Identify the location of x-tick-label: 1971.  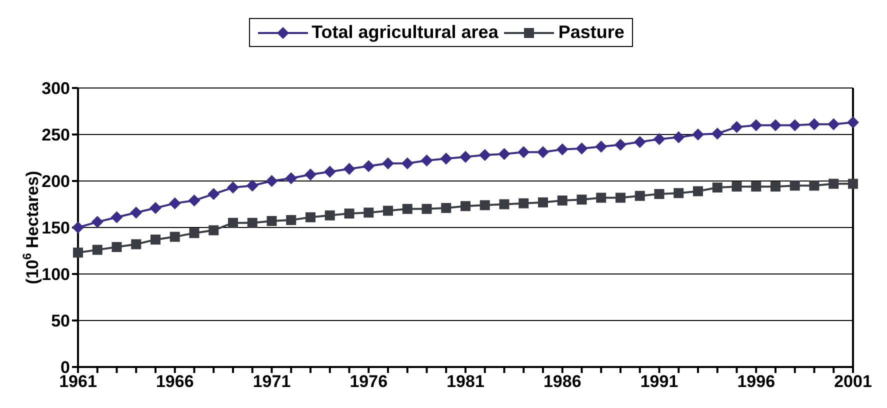
(271, 382).